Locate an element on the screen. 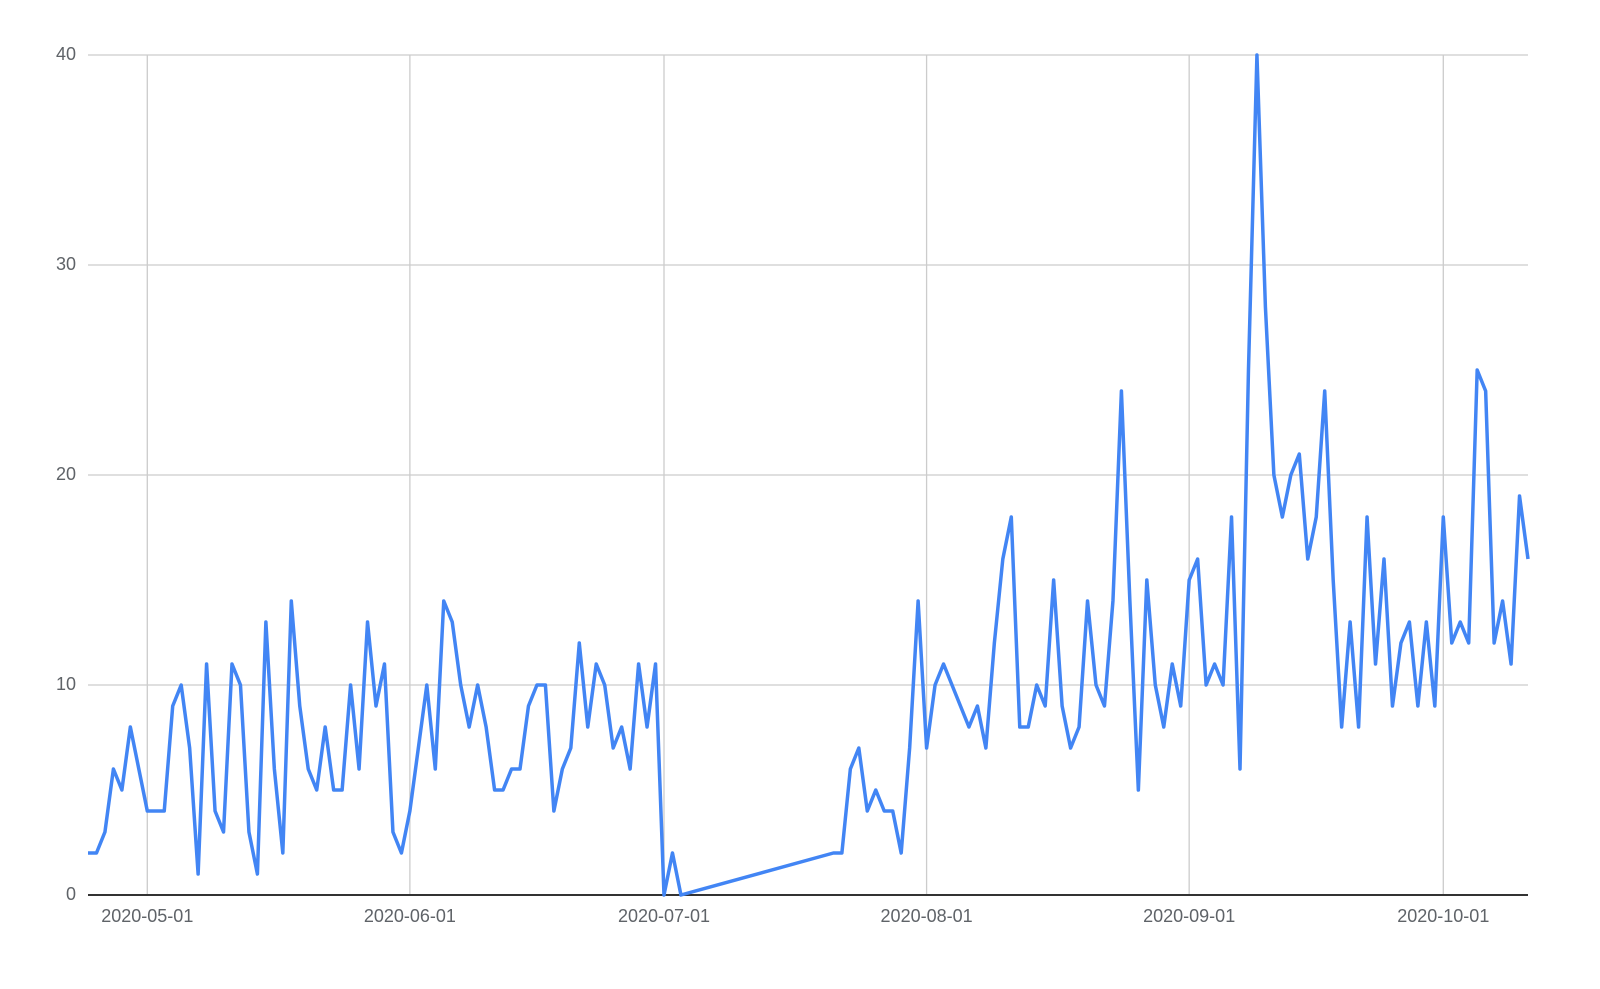 The width and height of the screenshot is (1600, 989). x-tick-label: 2020-09-01 is located at coordinates (1189, 916).